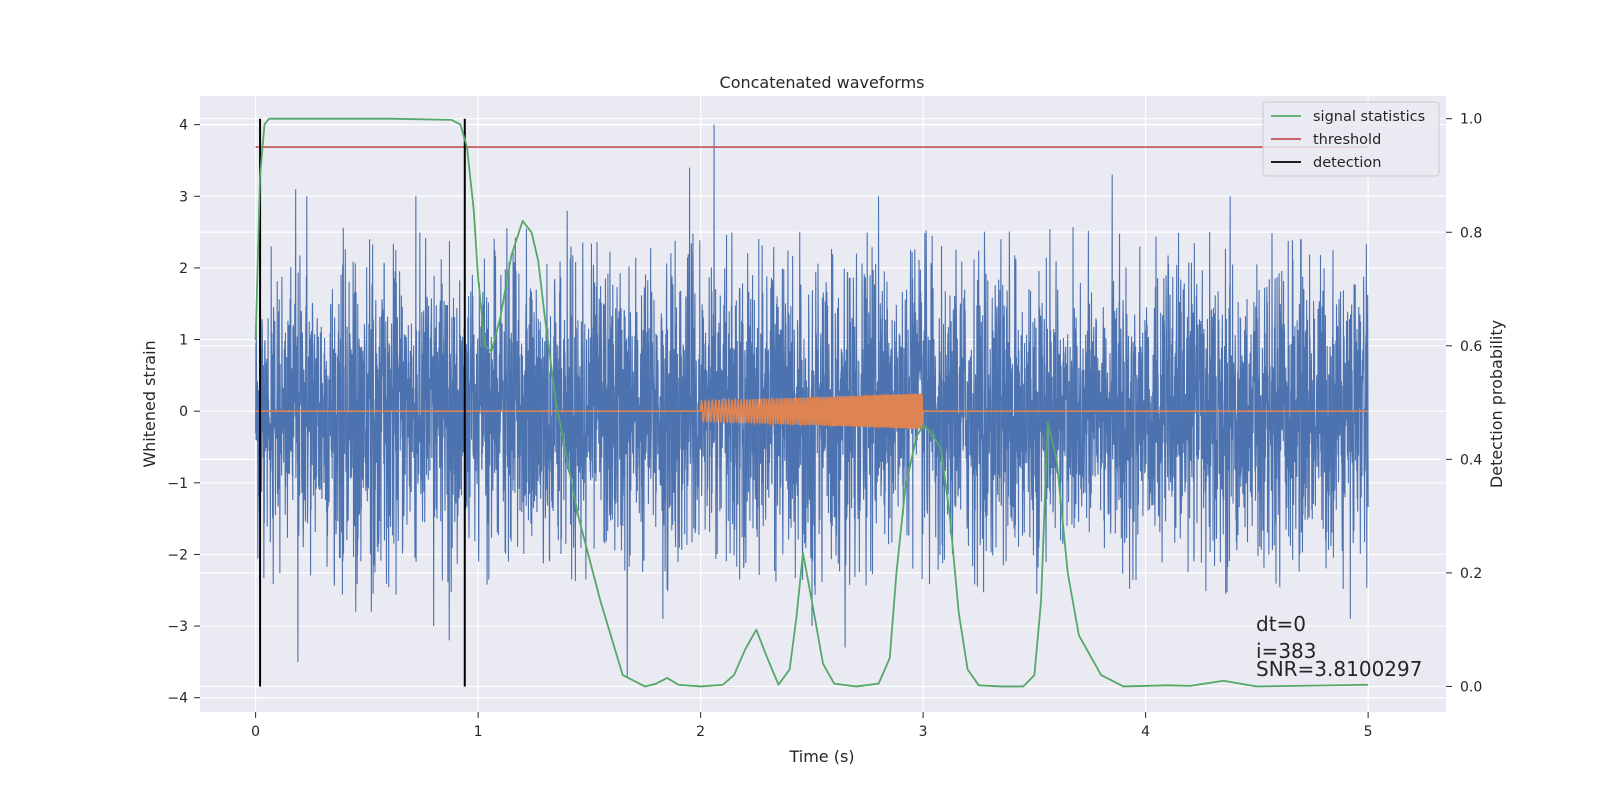 This screenshot has height=800, width=1600. What do you see at coordinates (1471, 574) in the screenshot?
I see `y2-tick-label: 0.2` at bounding box center [1471, 574].